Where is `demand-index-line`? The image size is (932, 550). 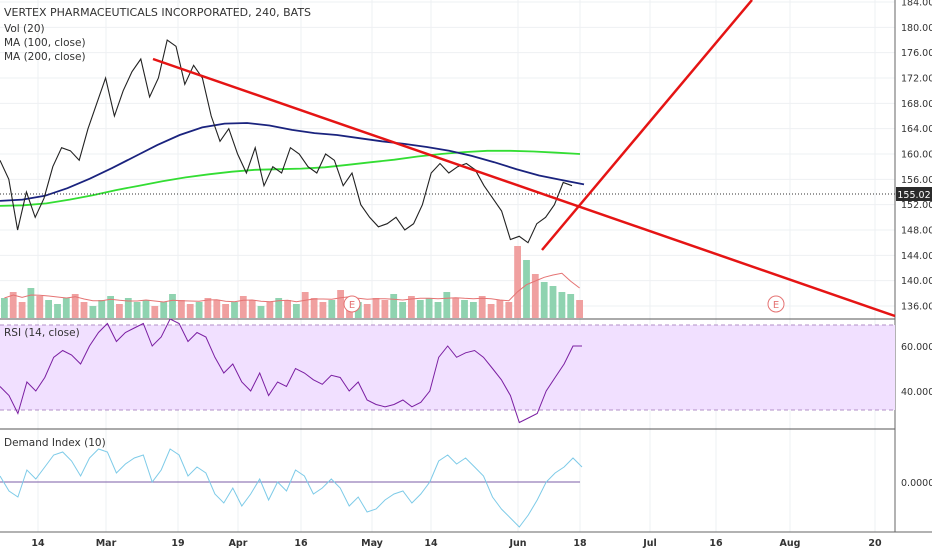
demand-index-line is located at coordinates (291, 488).